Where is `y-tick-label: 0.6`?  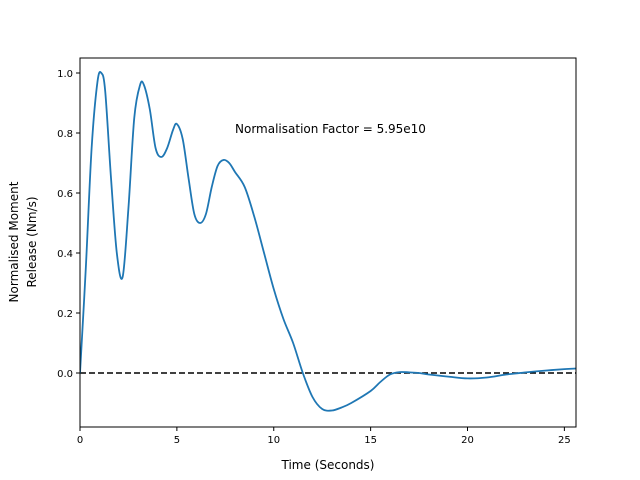 y-tick-label: 0.6 is located at coordinates (65, 194).